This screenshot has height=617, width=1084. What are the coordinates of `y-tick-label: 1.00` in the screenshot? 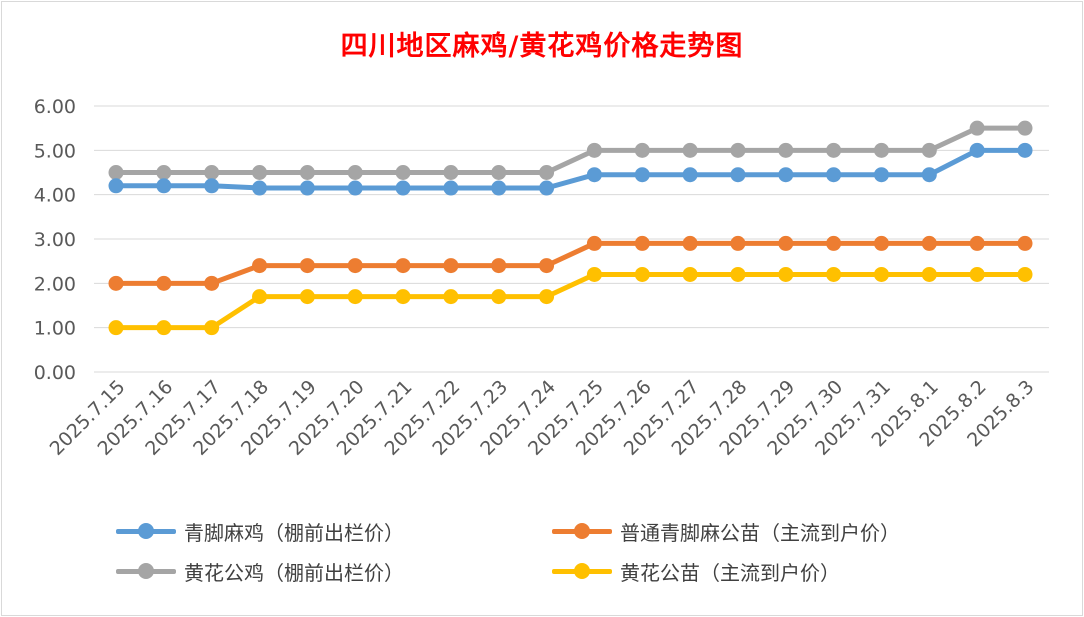 It's located at (55, 329).